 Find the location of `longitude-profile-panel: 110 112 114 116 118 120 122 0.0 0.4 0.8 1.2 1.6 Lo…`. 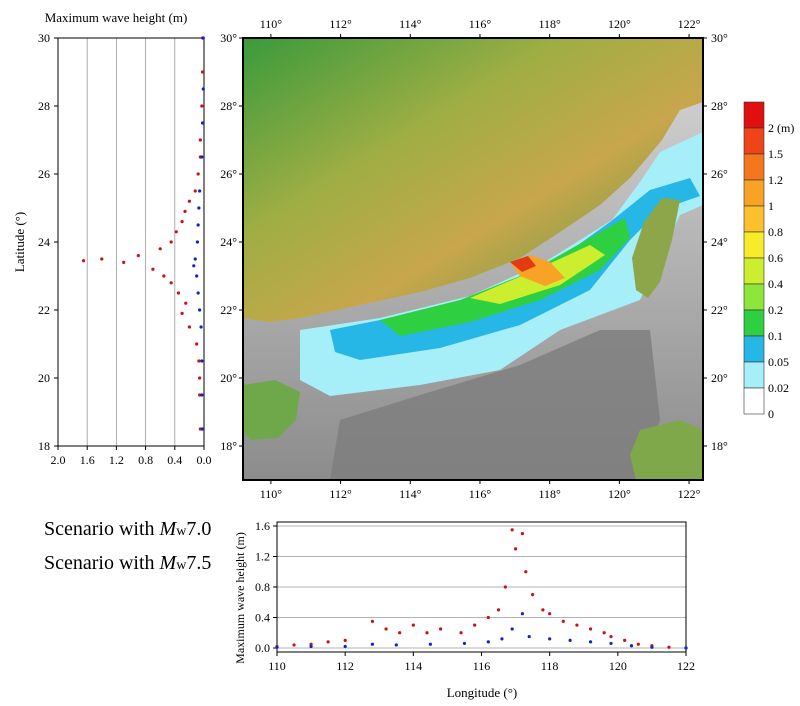

longitude-profile-panel: 110 112 114 116 118 120 122 0.0 0.4 0.8 1.2 1.6 Lo… is located at coordinates (464, 609).